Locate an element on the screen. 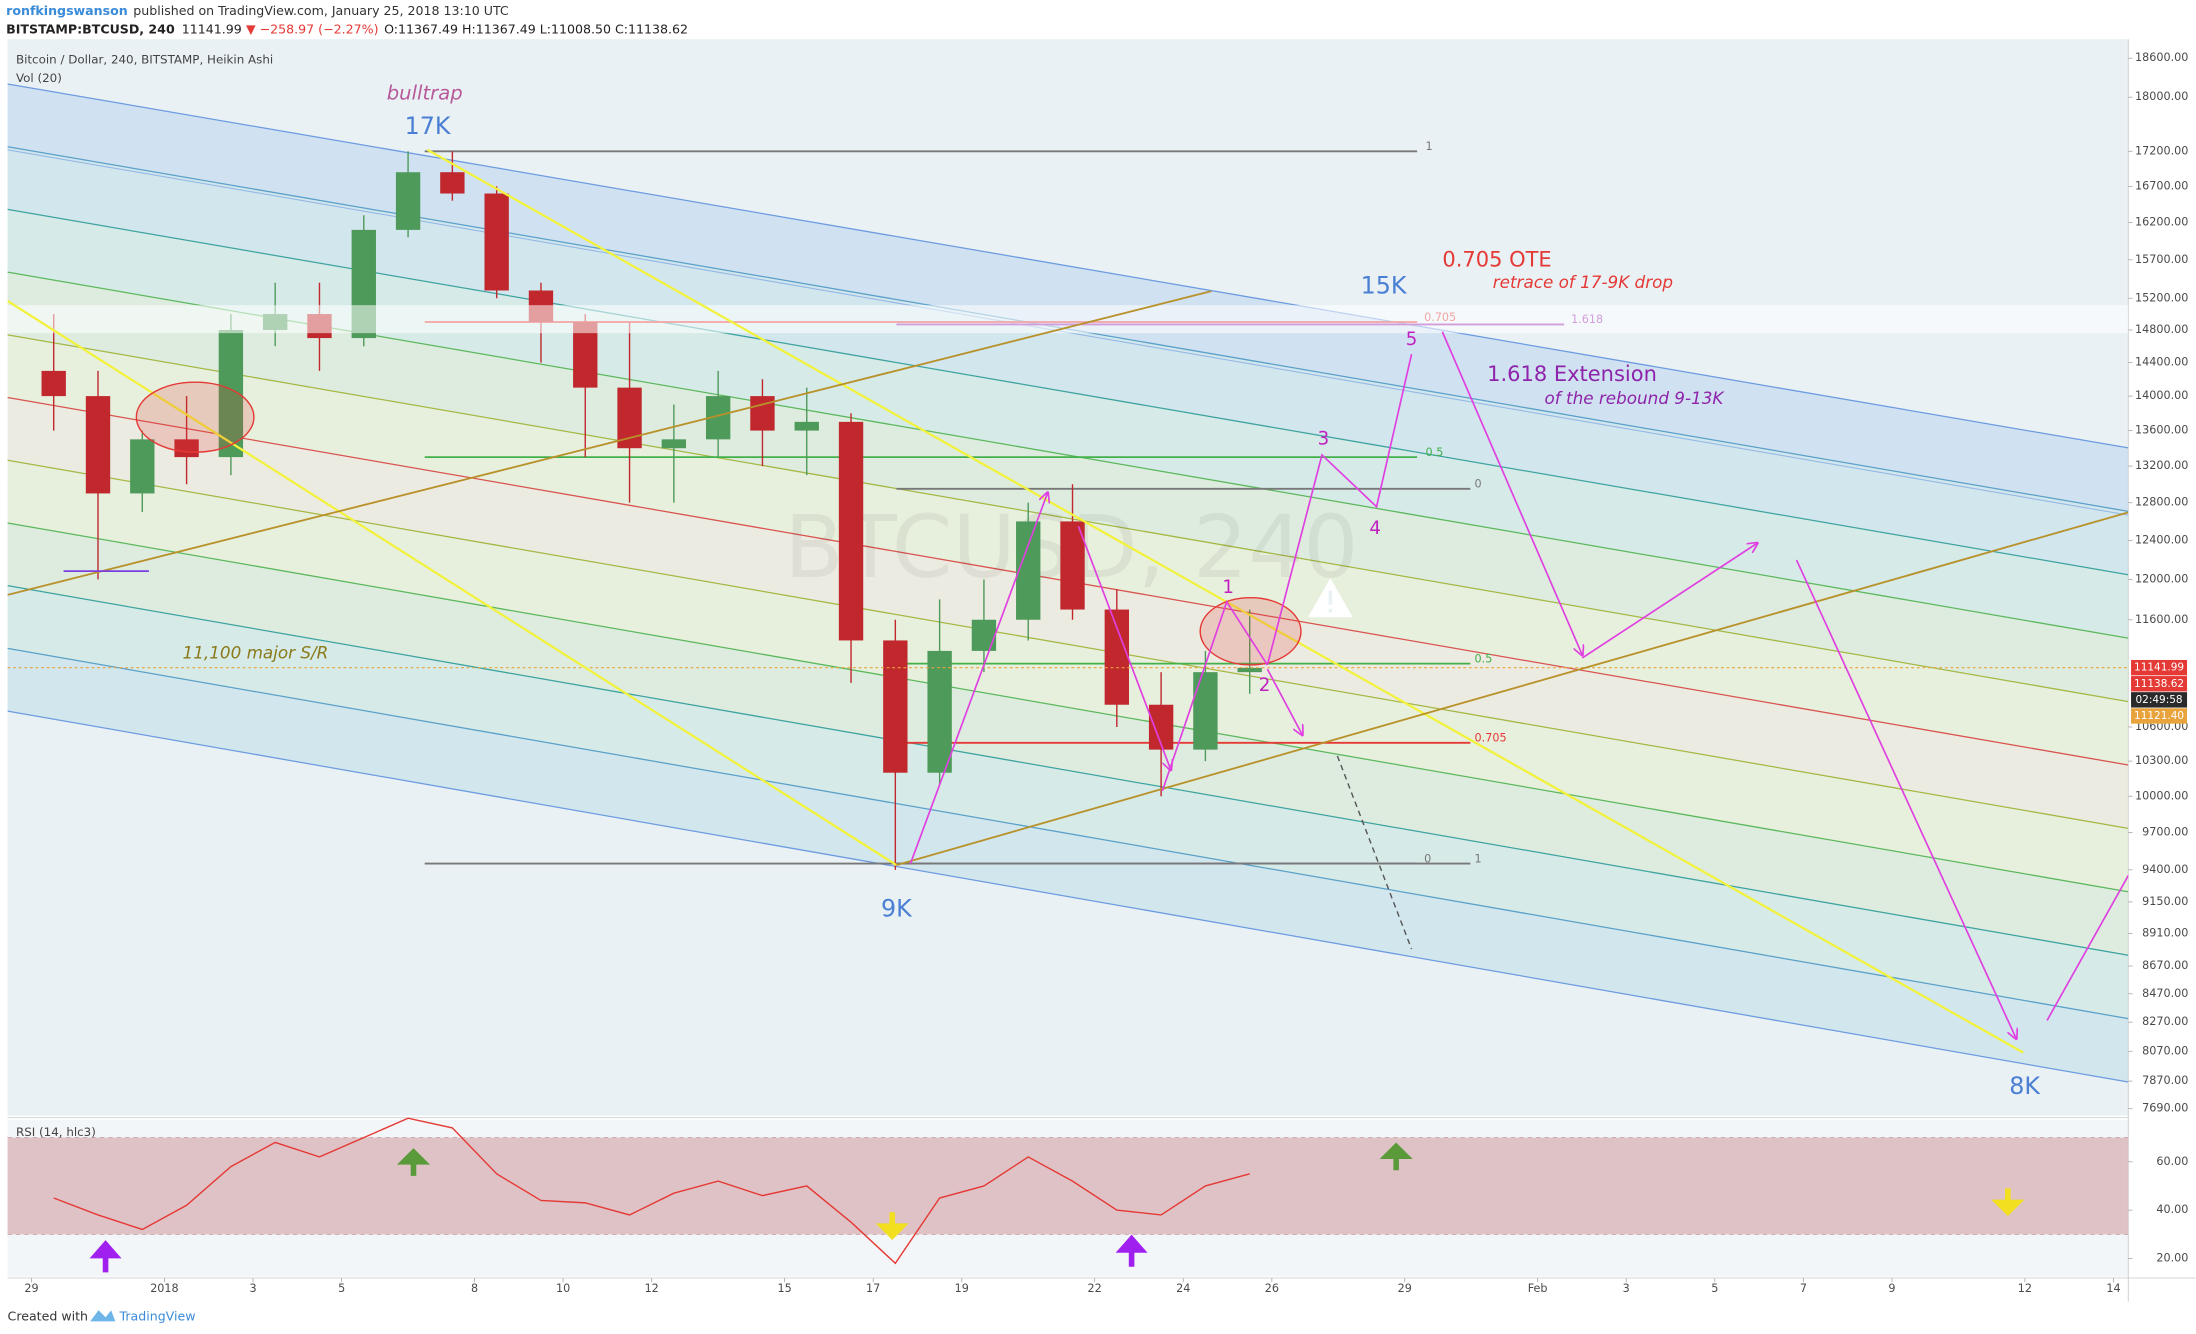 This screenshot has height=1334, width=2196. y-tick-label: 7870.00 is located at coordinates (2165, 1080).